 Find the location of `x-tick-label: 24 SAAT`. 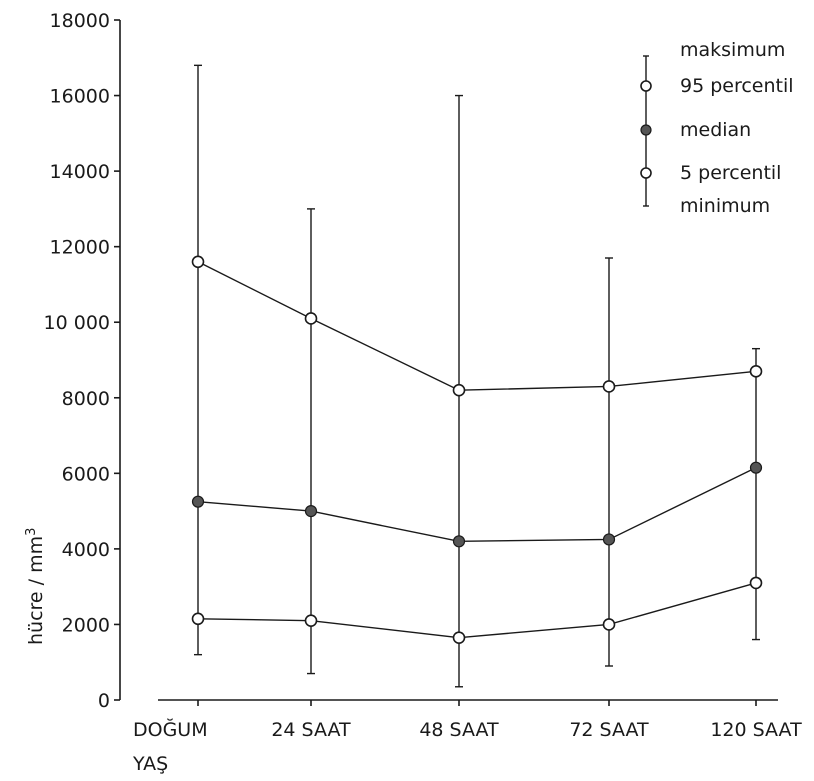

x-tick-label: 24 SAAT is located at coordinates (311, 730).